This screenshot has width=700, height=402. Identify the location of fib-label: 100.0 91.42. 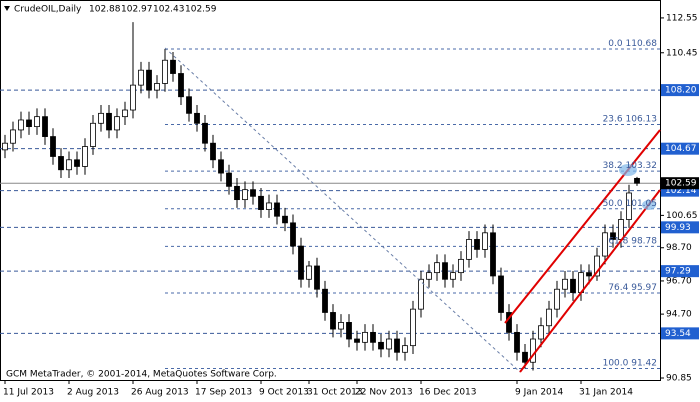
(630, 363).